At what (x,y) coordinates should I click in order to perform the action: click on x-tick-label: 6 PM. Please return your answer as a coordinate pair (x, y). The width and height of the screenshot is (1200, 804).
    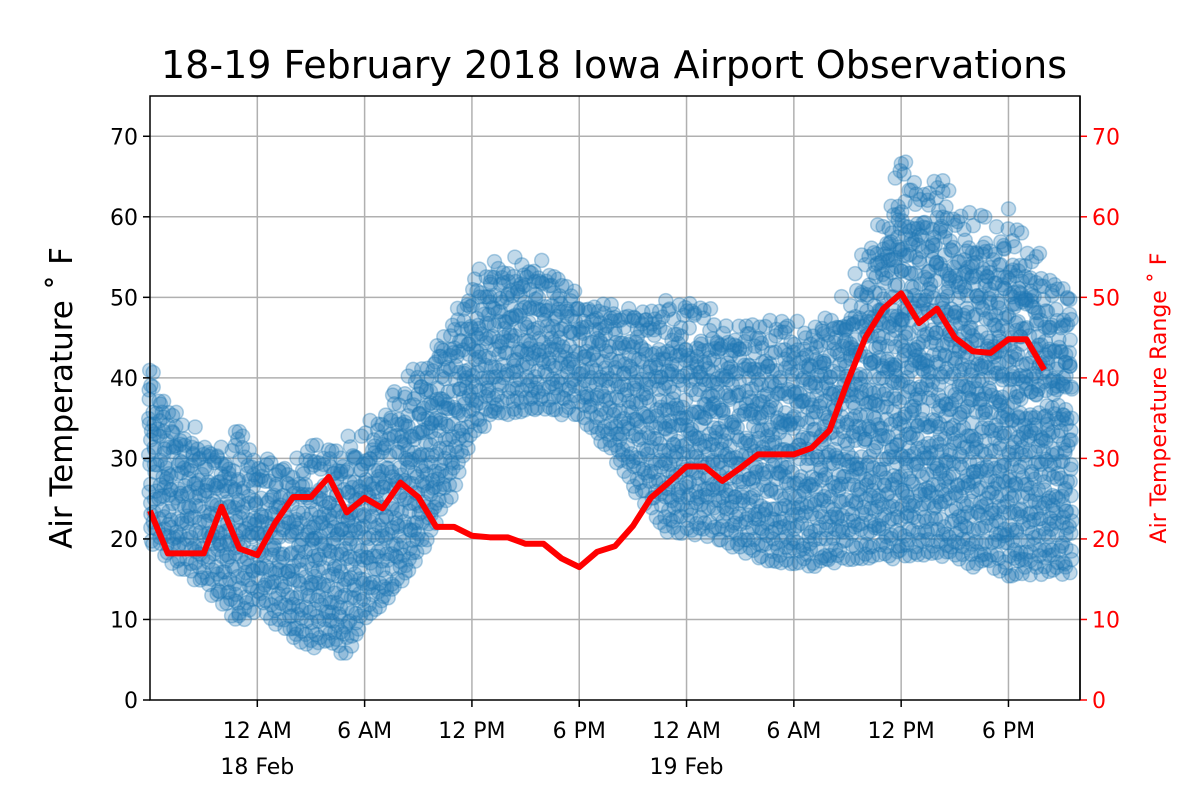
    Looking at the image, I should click on (1008, 731).